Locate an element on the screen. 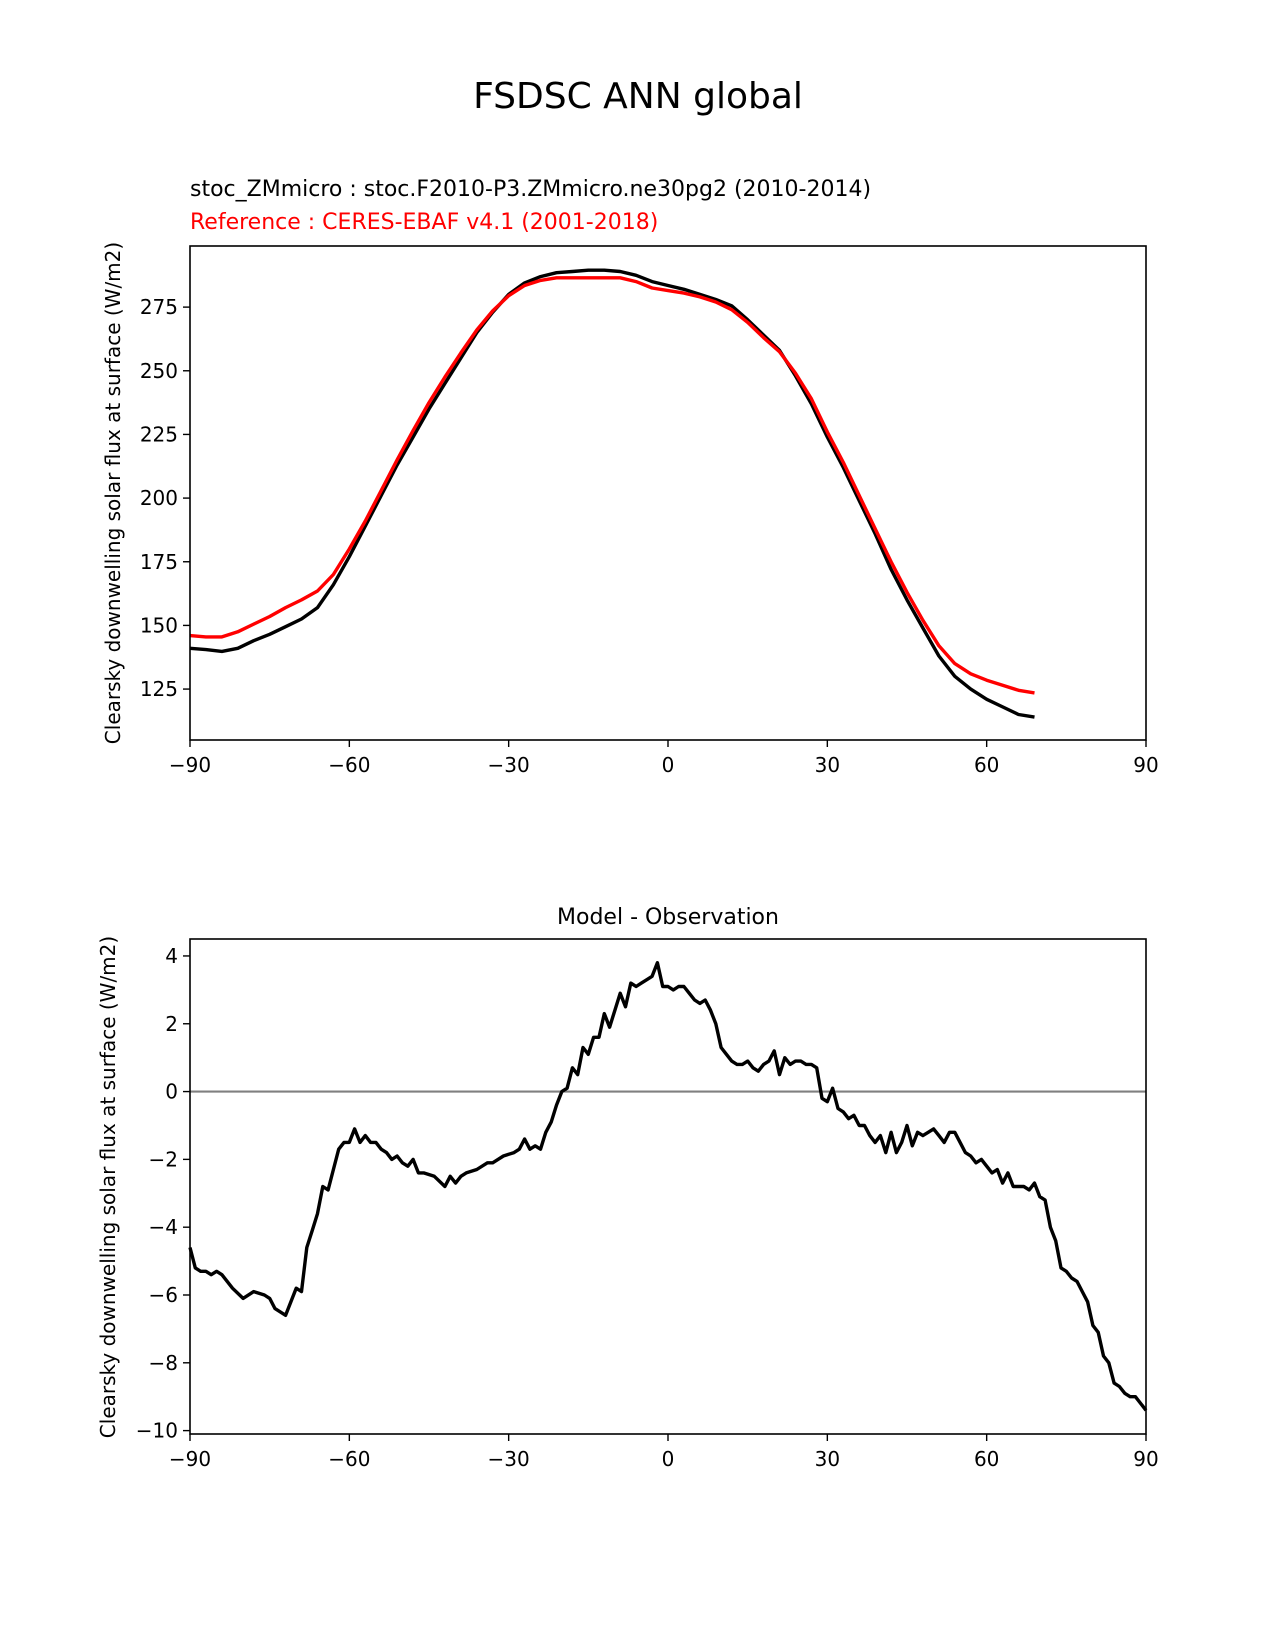  y-tick-label: 225 is located at coordinates (159, 434).